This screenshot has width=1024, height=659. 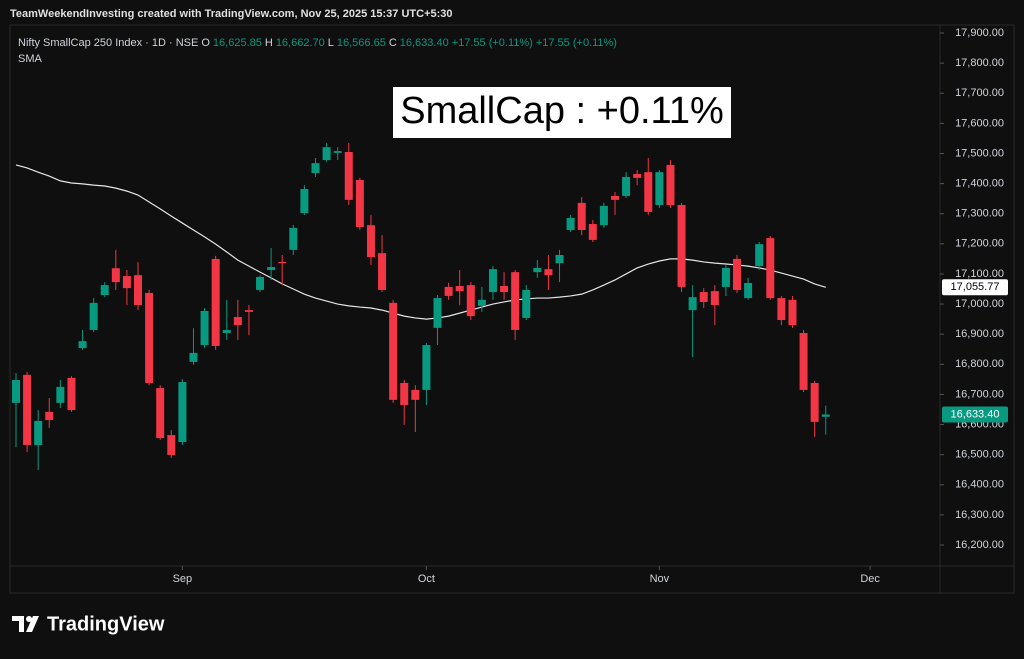 I want to click on x-tick-label: Oct, so click(x=426, y=579).